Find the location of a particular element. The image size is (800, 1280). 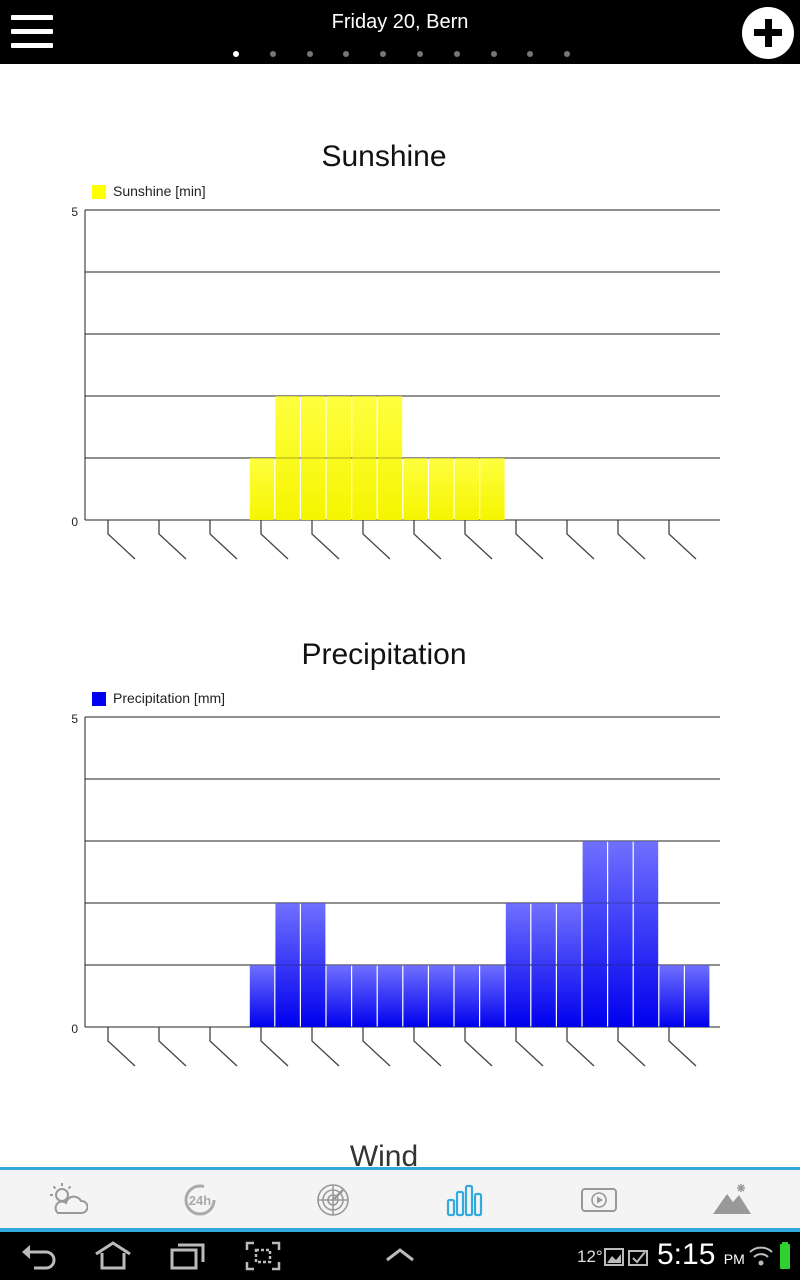

tab-24h: 24h is located at coordinates (199, 1199).